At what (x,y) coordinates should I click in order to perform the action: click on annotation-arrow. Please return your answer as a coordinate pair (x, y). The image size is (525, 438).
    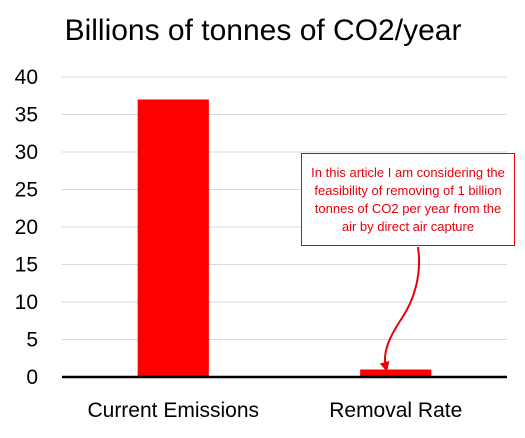
    Looking at the image, I should click on (399, 309).